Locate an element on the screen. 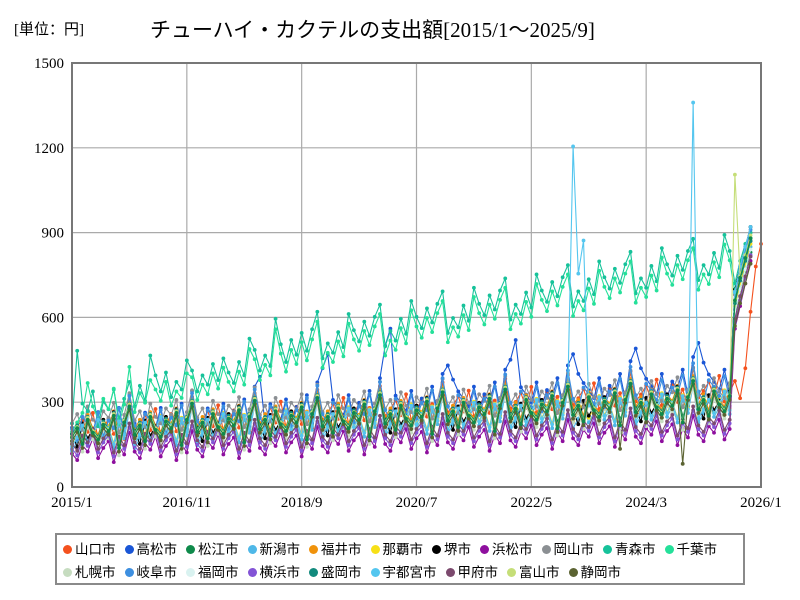 The width and height of the screenshot is (800, 600). legend-item-静岡市: 静岡市 is located at coordinates (595, 572).